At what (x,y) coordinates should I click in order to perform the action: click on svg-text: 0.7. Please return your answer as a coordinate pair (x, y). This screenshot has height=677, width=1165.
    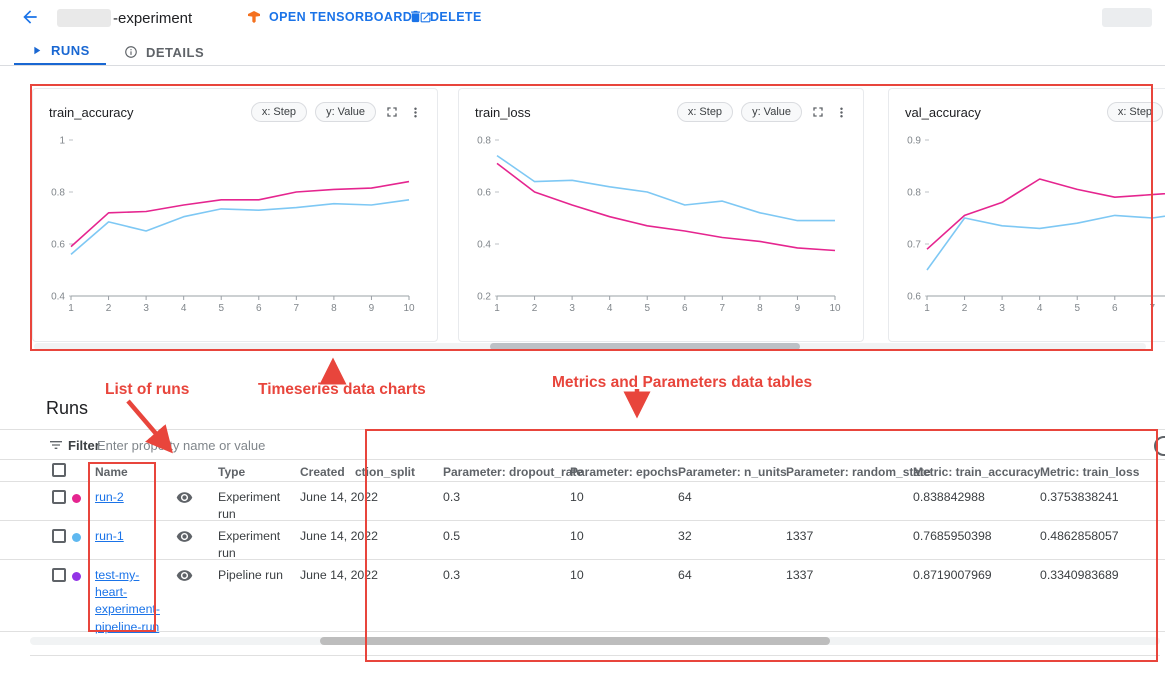
    Looking at the image, I should click on (914, 245).